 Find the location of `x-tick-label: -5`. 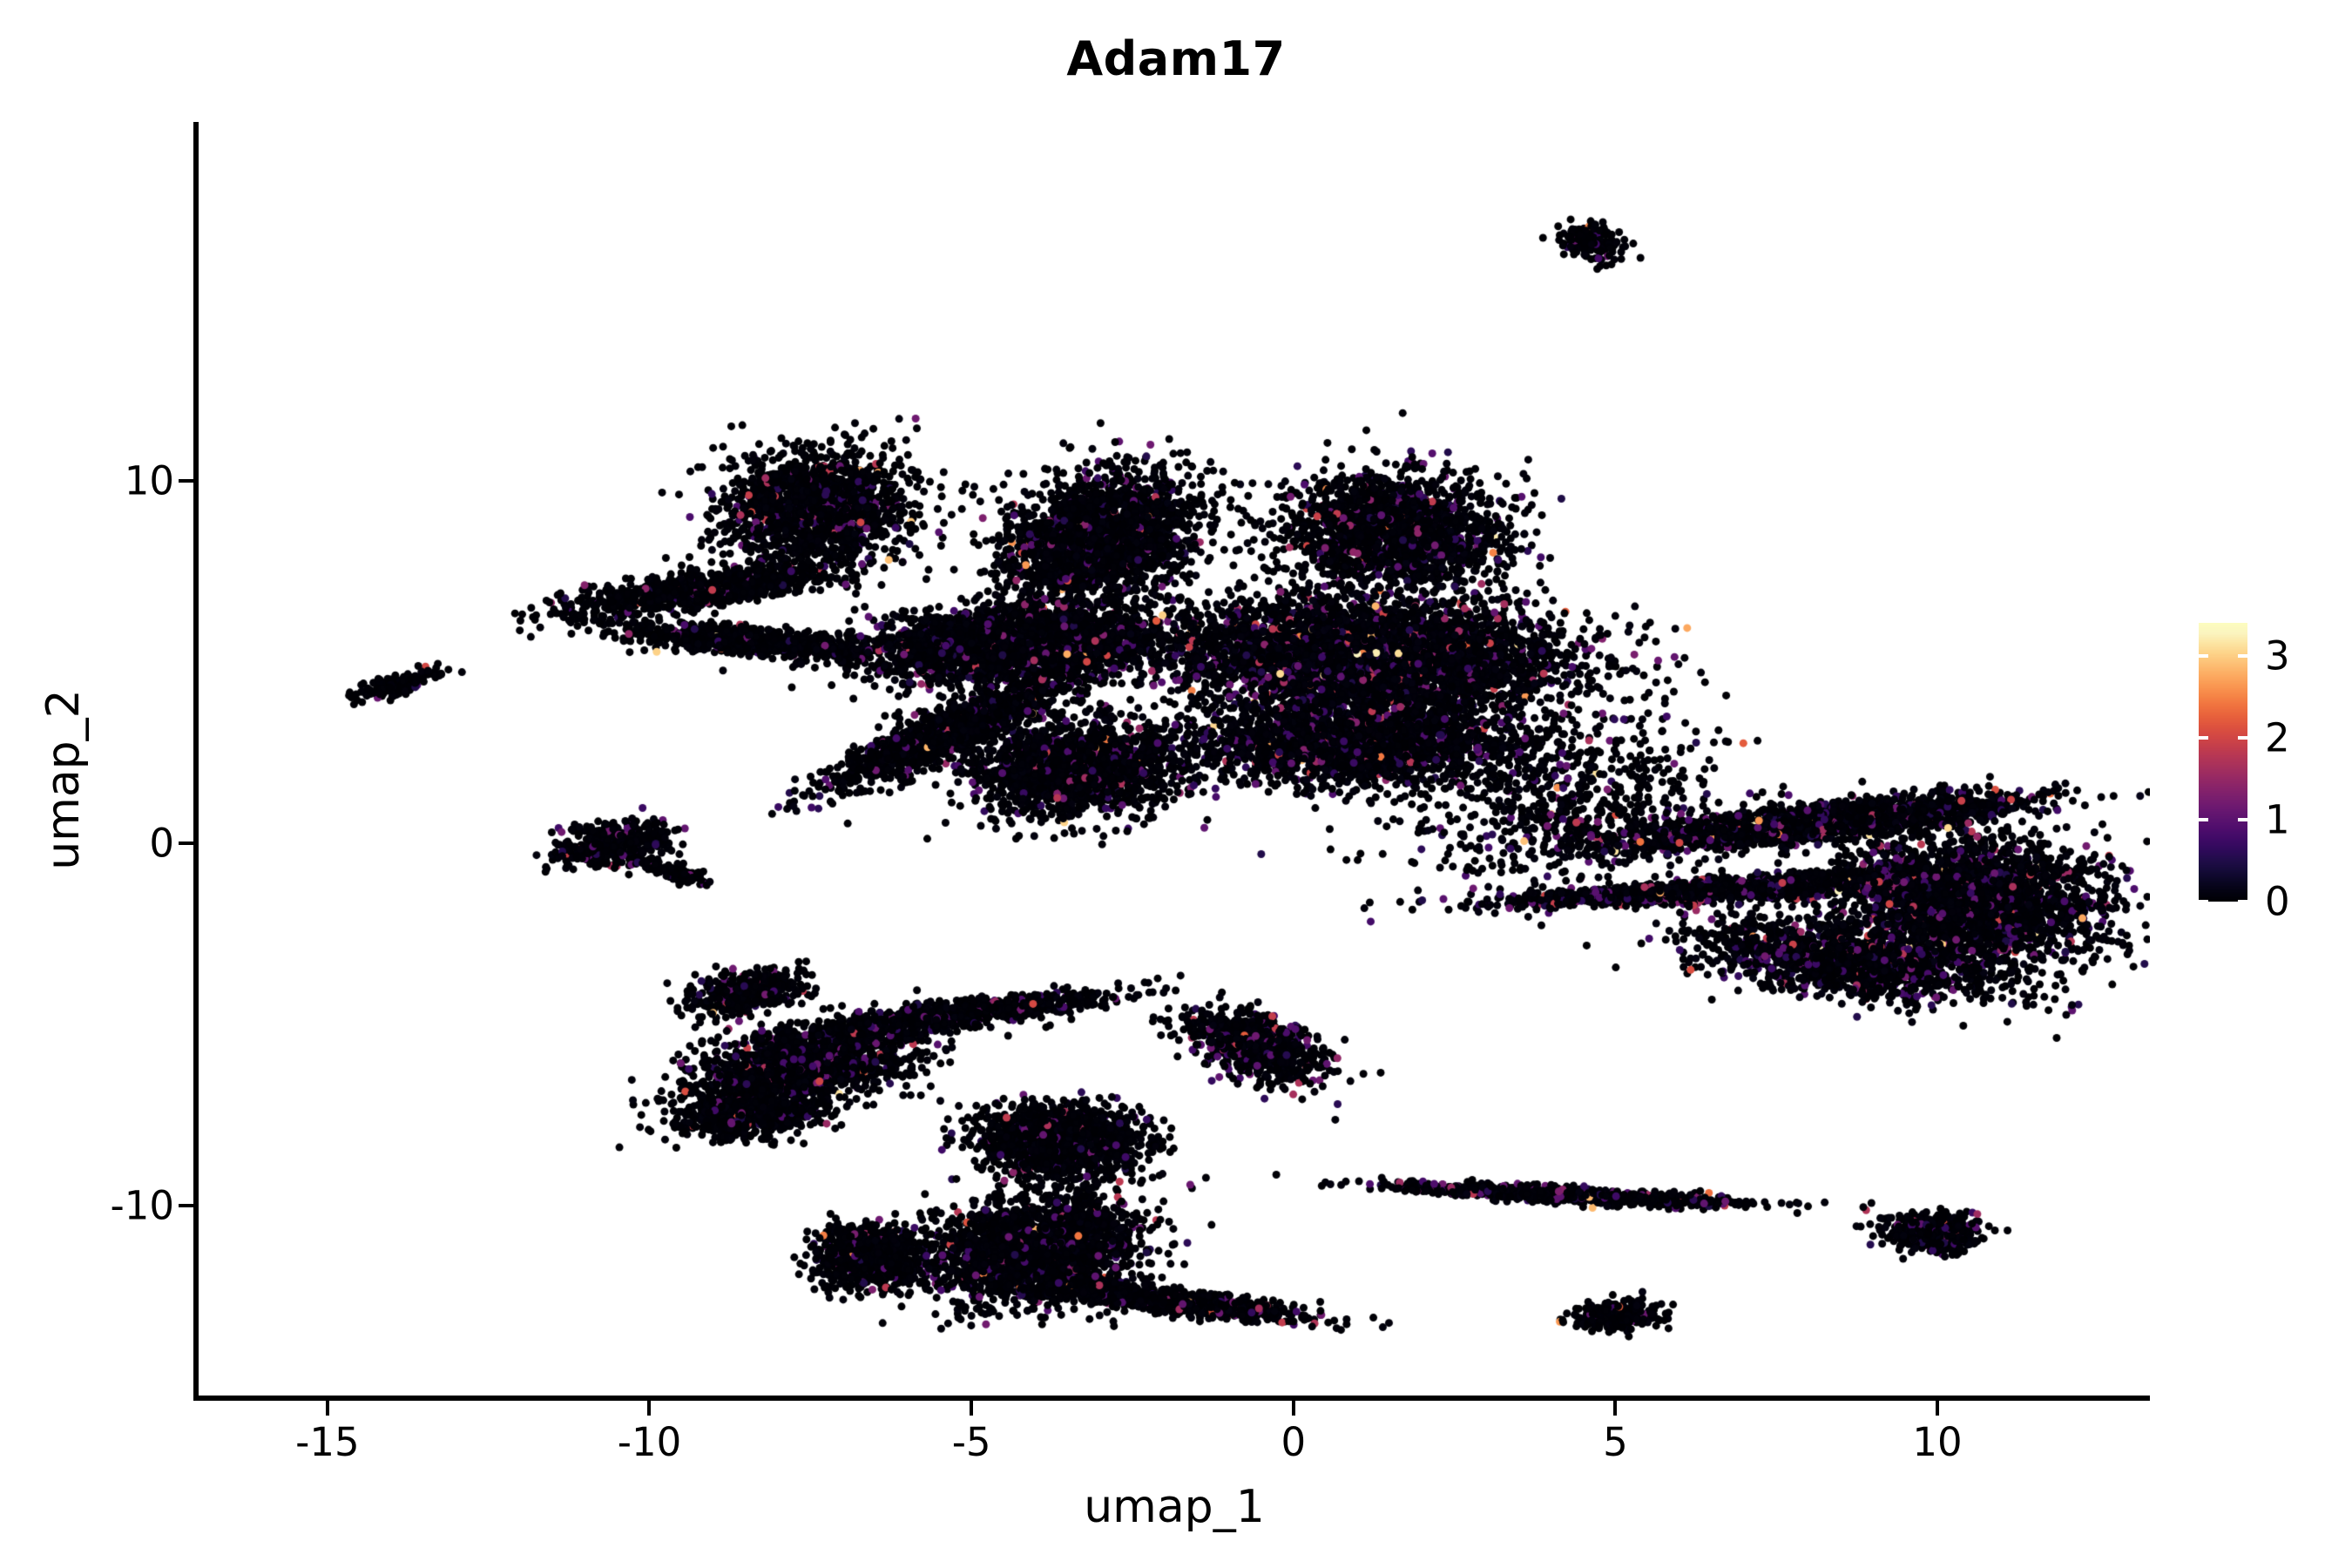

x-tick-label: -5 is located at coordinates (971, 1442).